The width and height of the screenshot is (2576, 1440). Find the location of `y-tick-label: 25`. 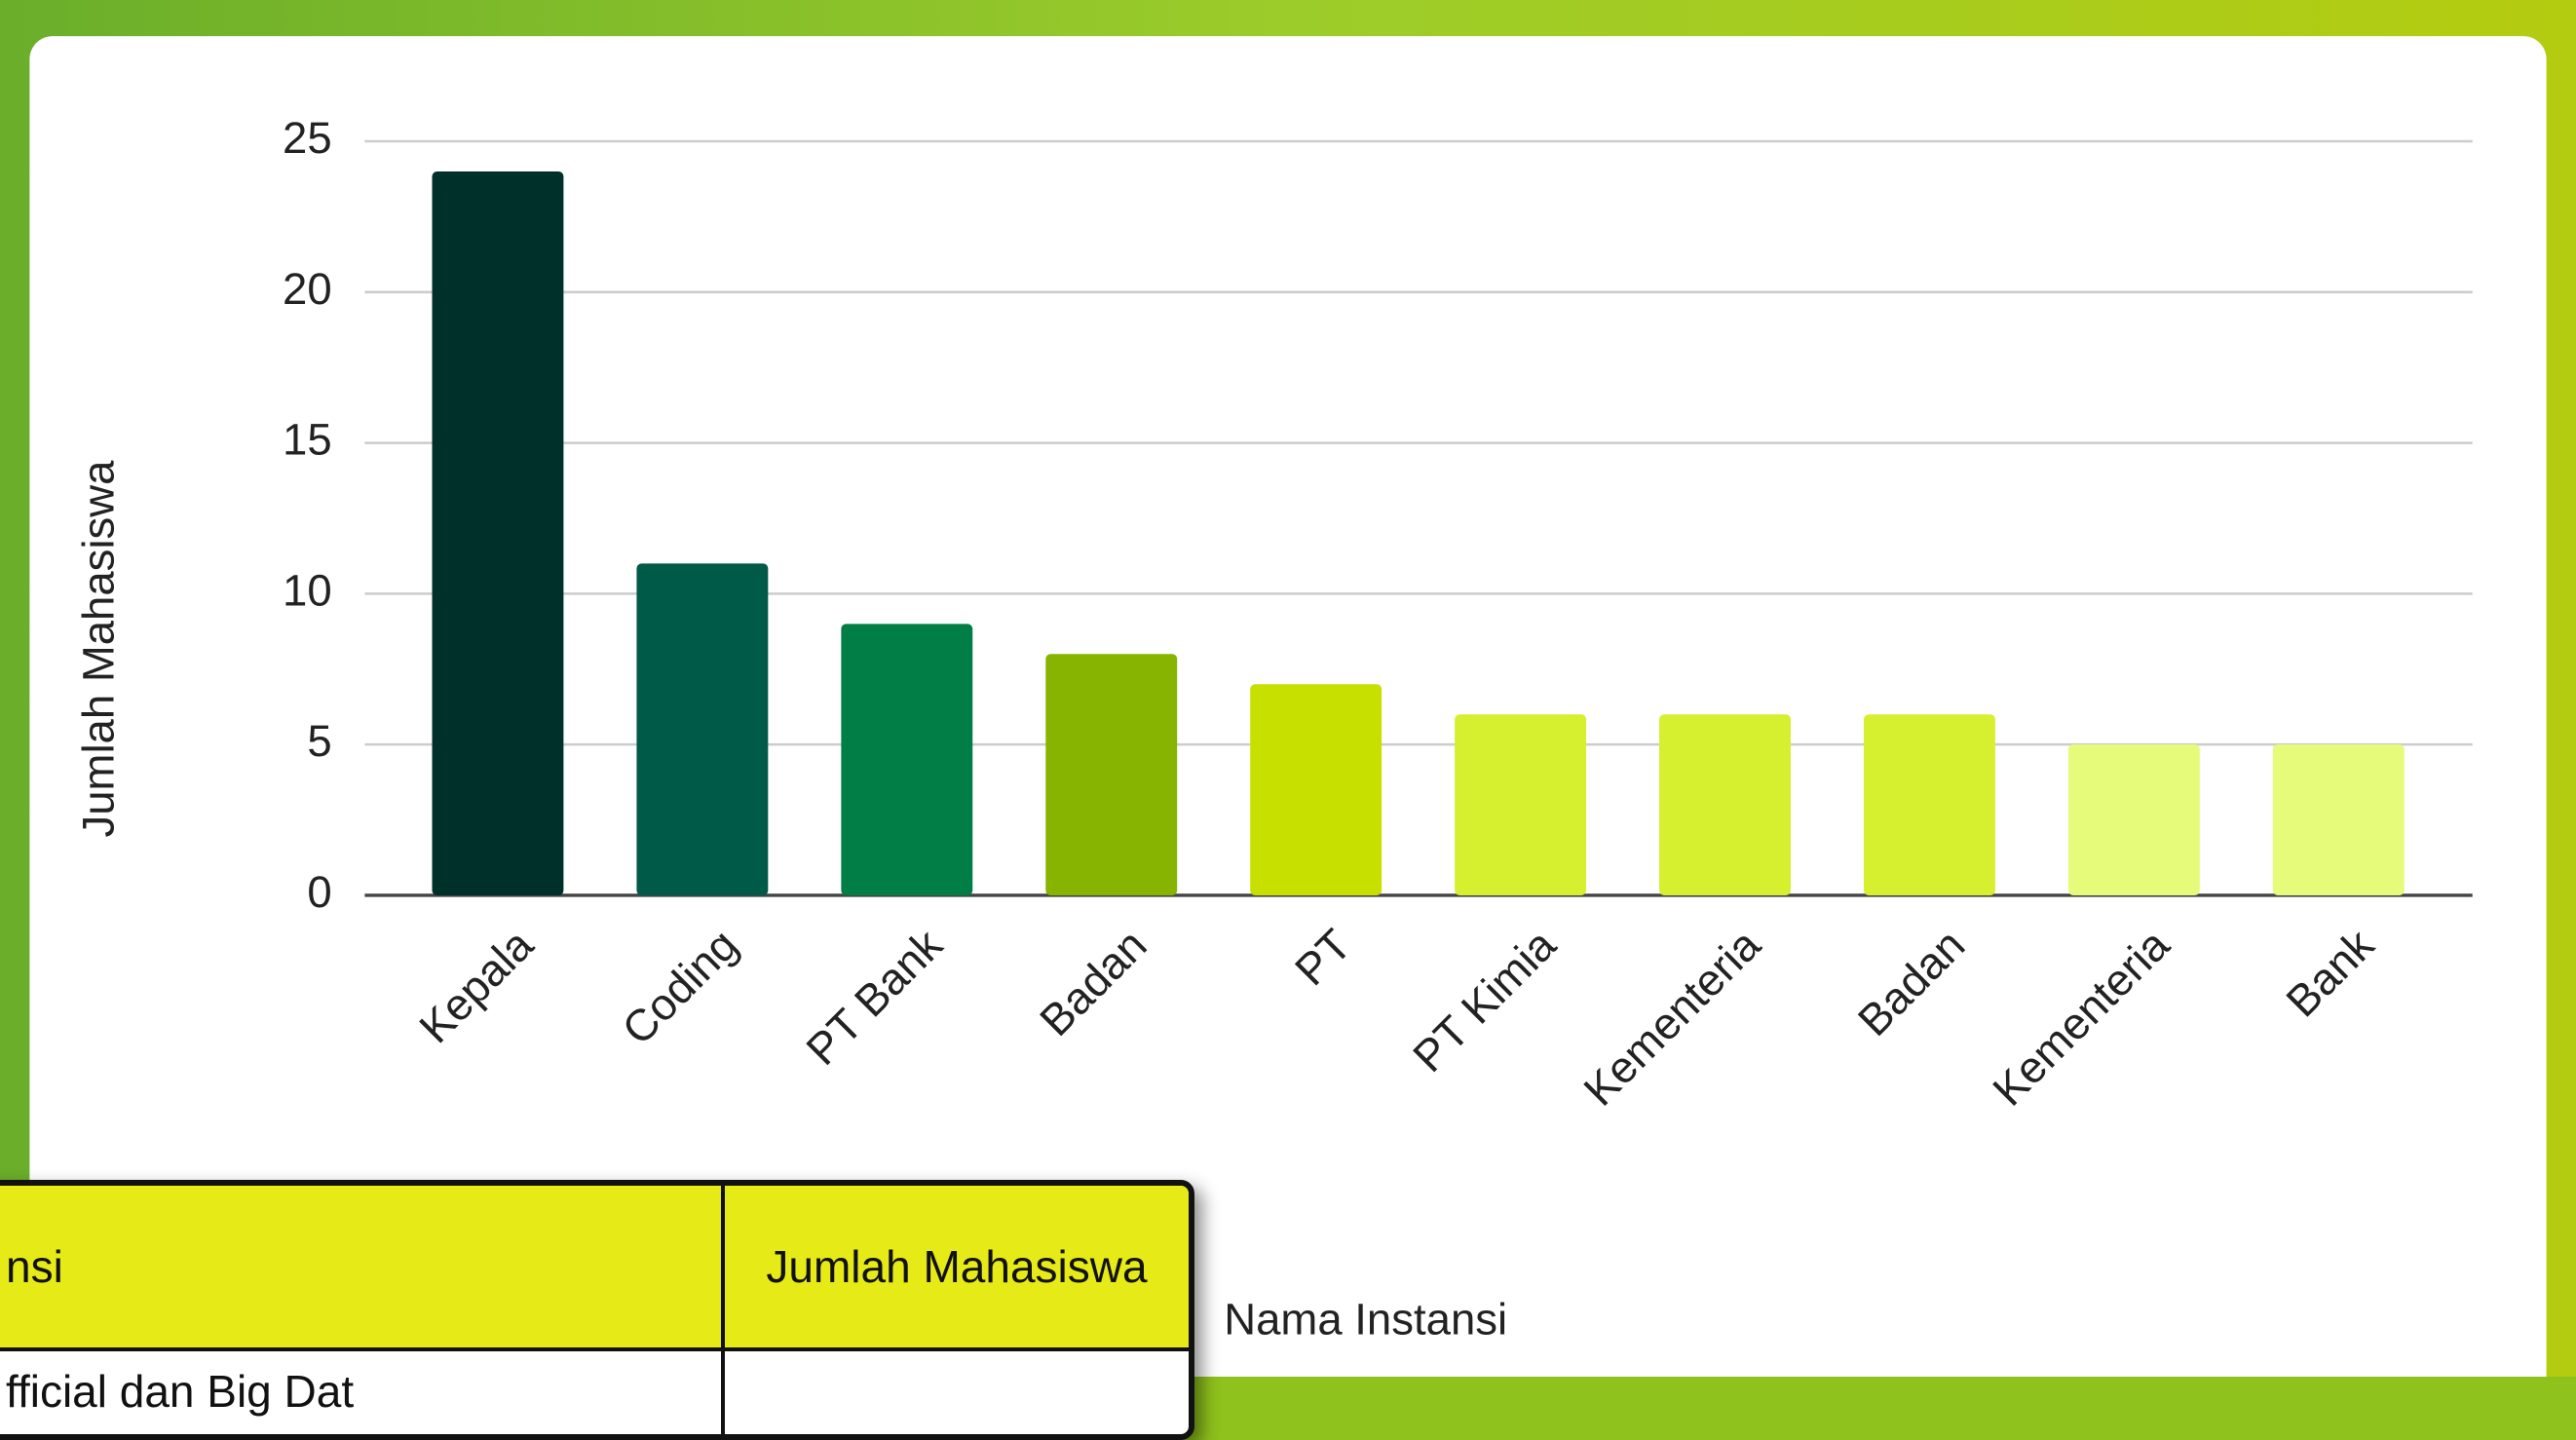

y-tick-label: 25 is located at coordinates (307, 138).